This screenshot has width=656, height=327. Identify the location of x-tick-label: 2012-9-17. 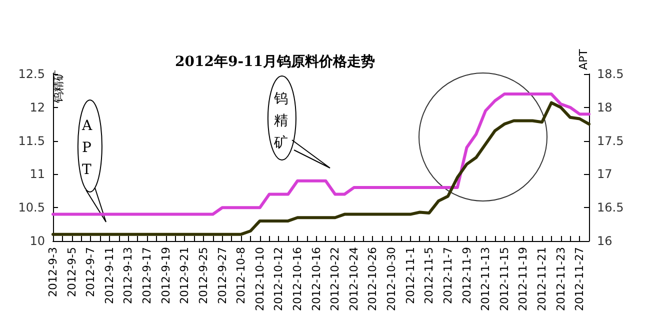
(147, 275).